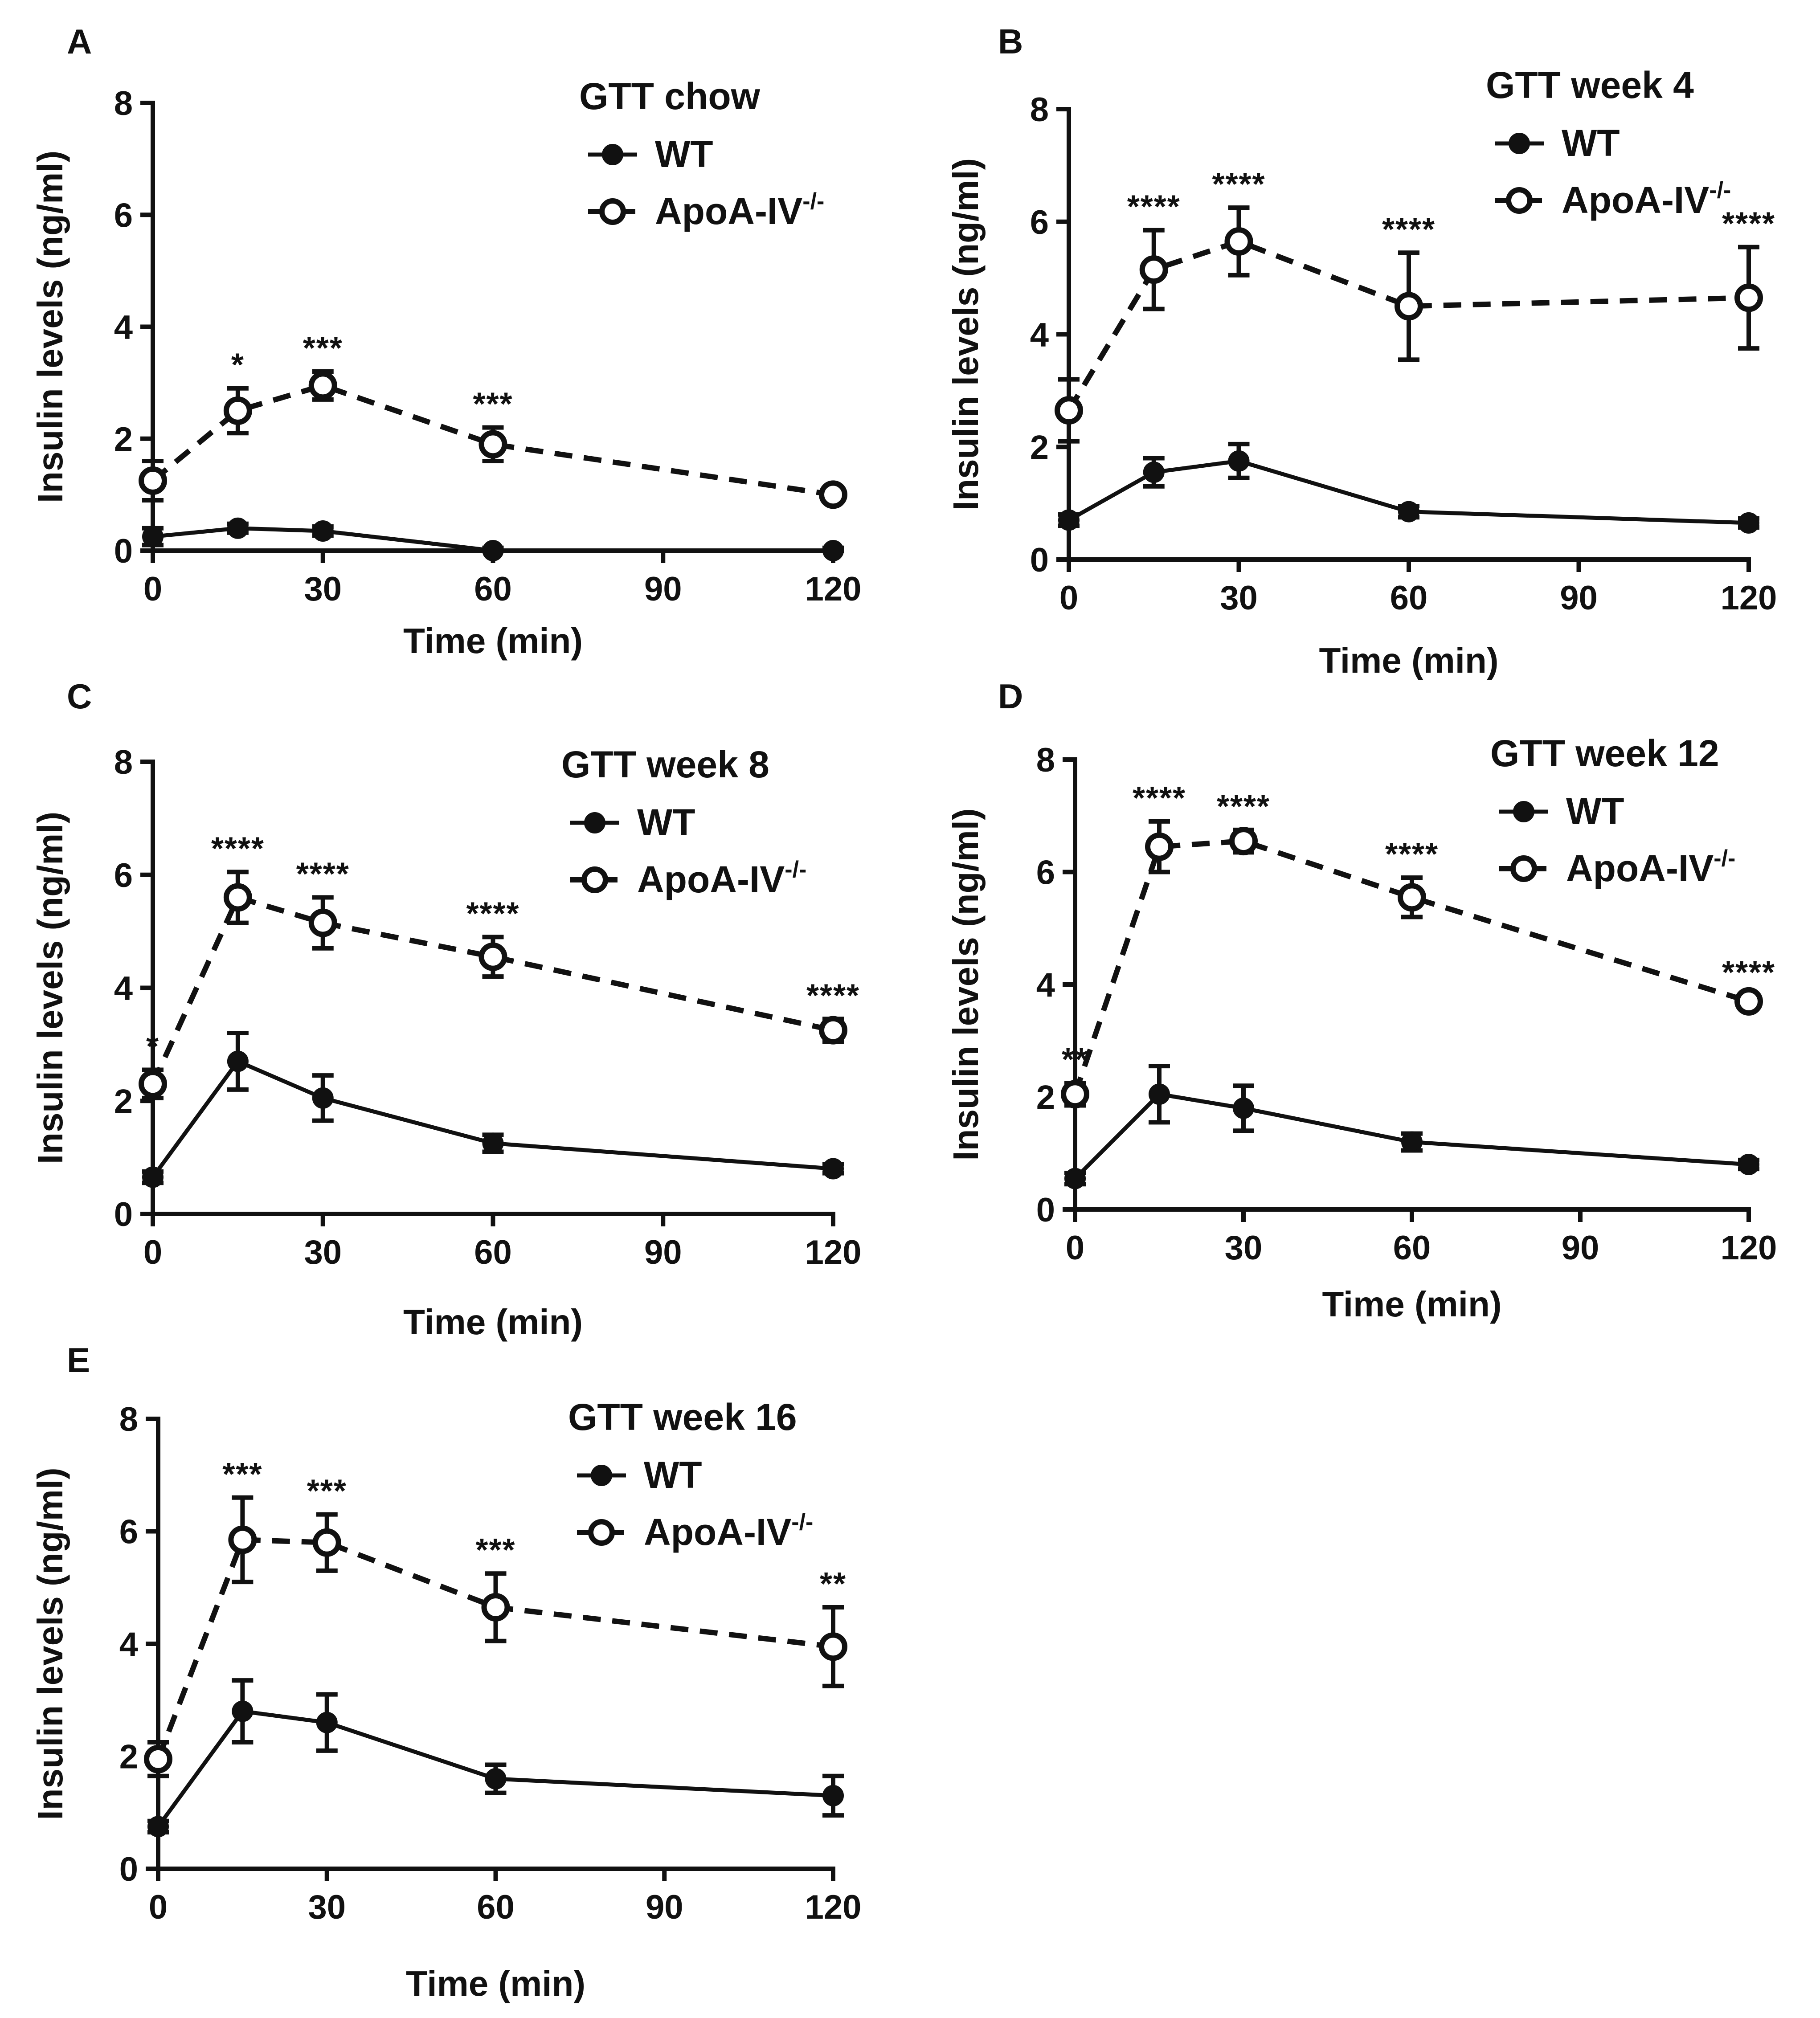 This screenshot has height=2018, width=1820. Describe the element at coordinates (79, 696) in the screenshot. I see `panel-letter-c: C` at that location.